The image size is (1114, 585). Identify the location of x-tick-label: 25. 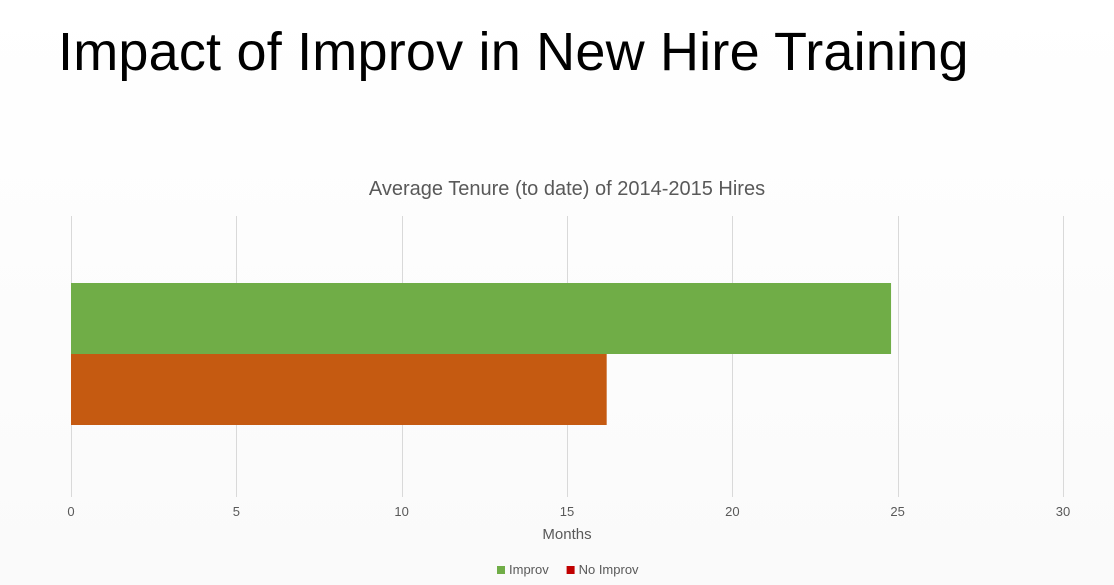
(897, 511).